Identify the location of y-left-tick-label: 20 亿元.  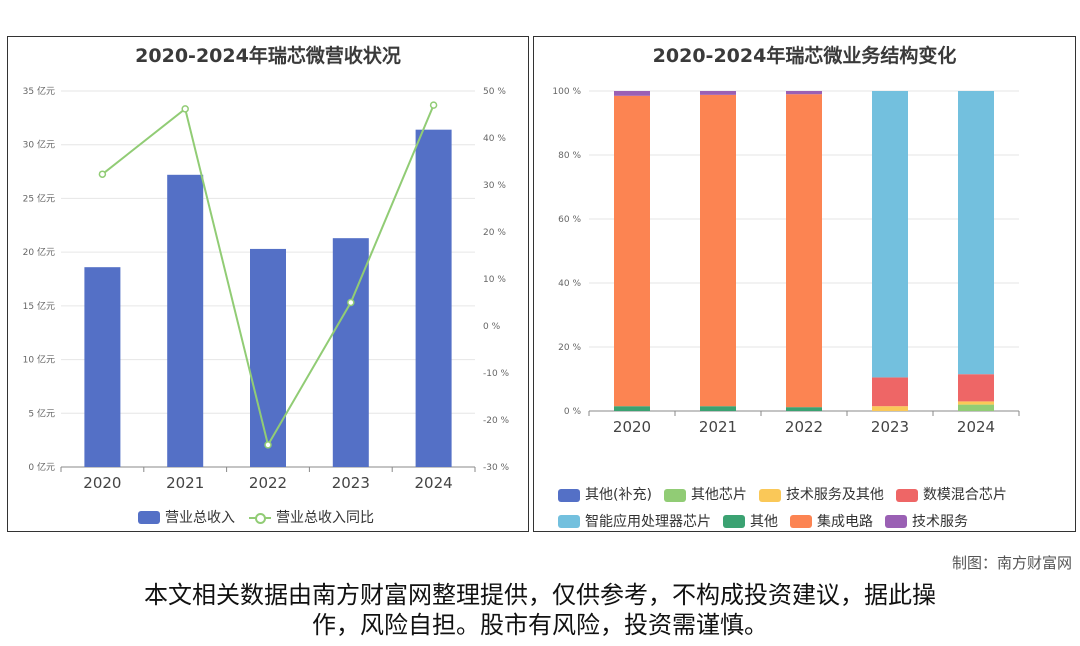
(39, 252).